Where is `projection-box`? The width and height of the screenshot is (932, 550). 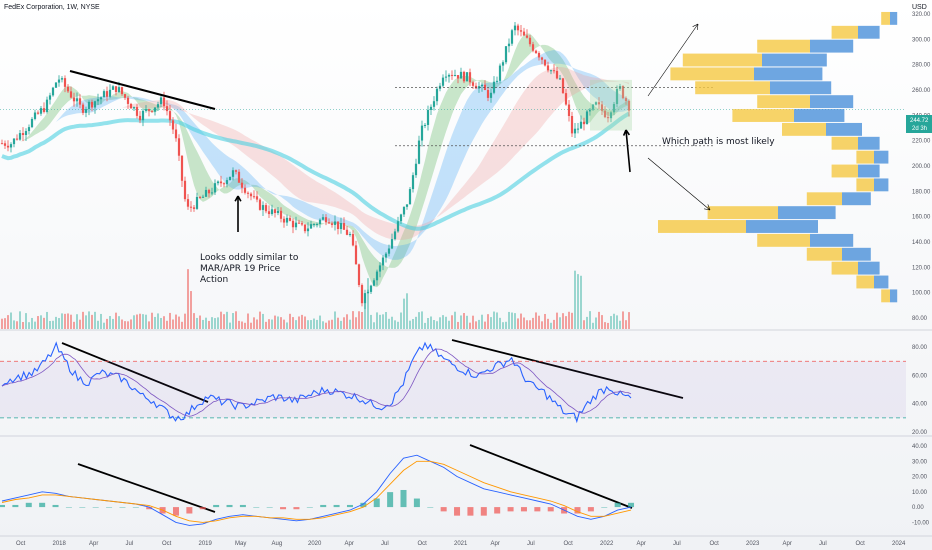 projection-box is located at coordinates (611, 105).